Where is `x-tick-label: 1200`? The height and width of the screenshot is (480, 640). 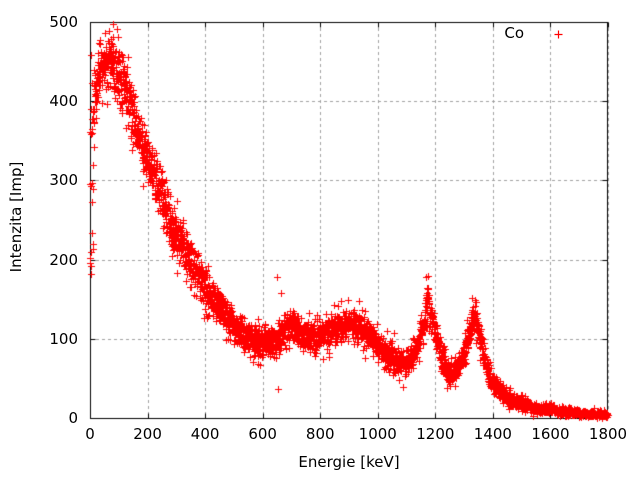
x-tick-label: 1200 is located at coordinates (435, 434).